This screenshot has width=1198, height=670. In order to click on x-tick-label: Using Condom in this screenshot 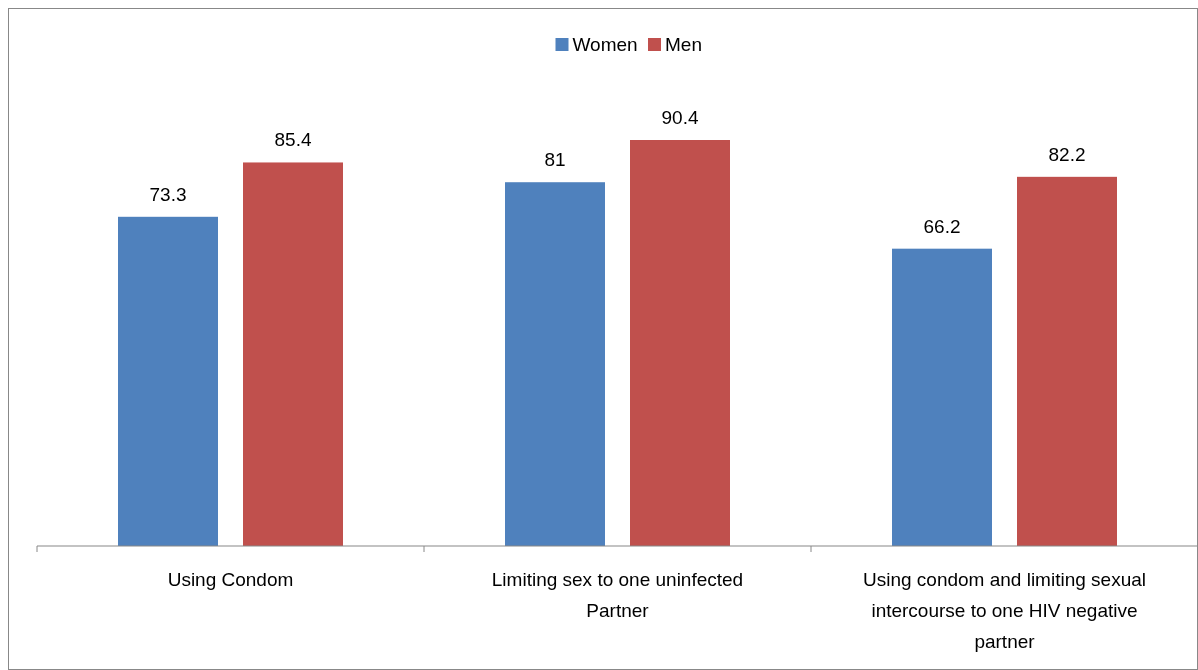, I will do `click(230, 579)`.